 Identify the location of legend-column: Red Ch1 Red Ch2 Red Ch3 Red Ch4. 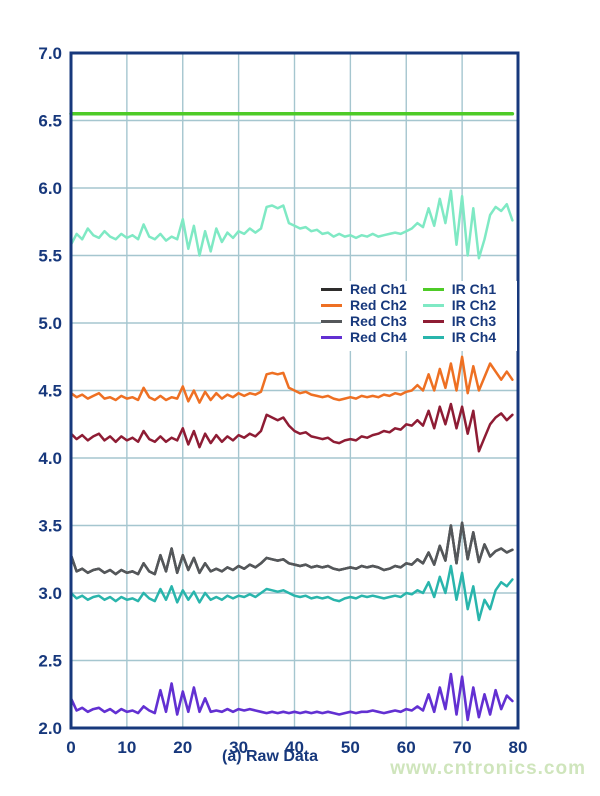
(364, 313).